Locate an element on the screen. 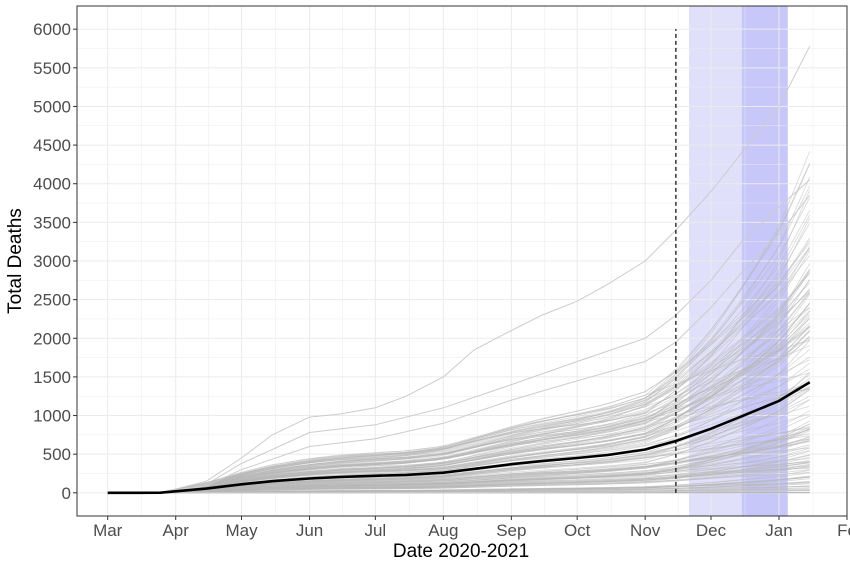 This screenshot has height=567, width=850. y-tick-label: 5000 is located at coordinates (52, 106).